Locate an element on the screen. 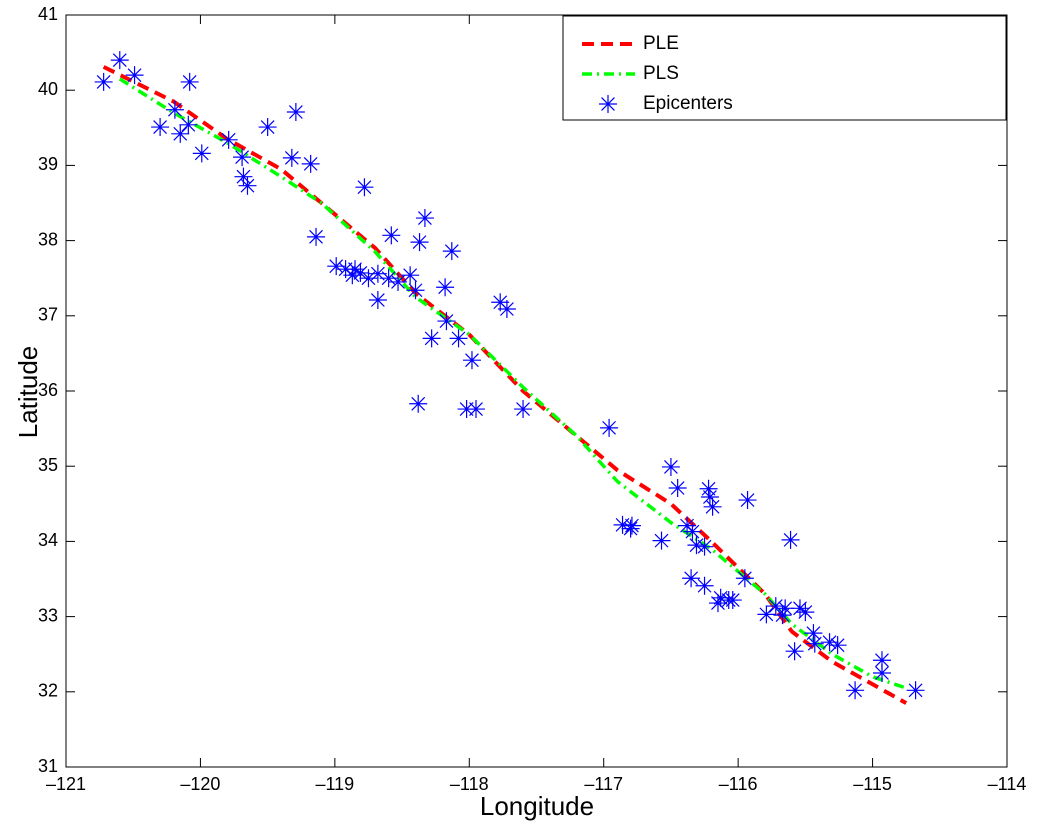 Image resolution: width=1042 pixels, height=829 pixels. y-tick-label: 35 is located at coordinates (48, 465).